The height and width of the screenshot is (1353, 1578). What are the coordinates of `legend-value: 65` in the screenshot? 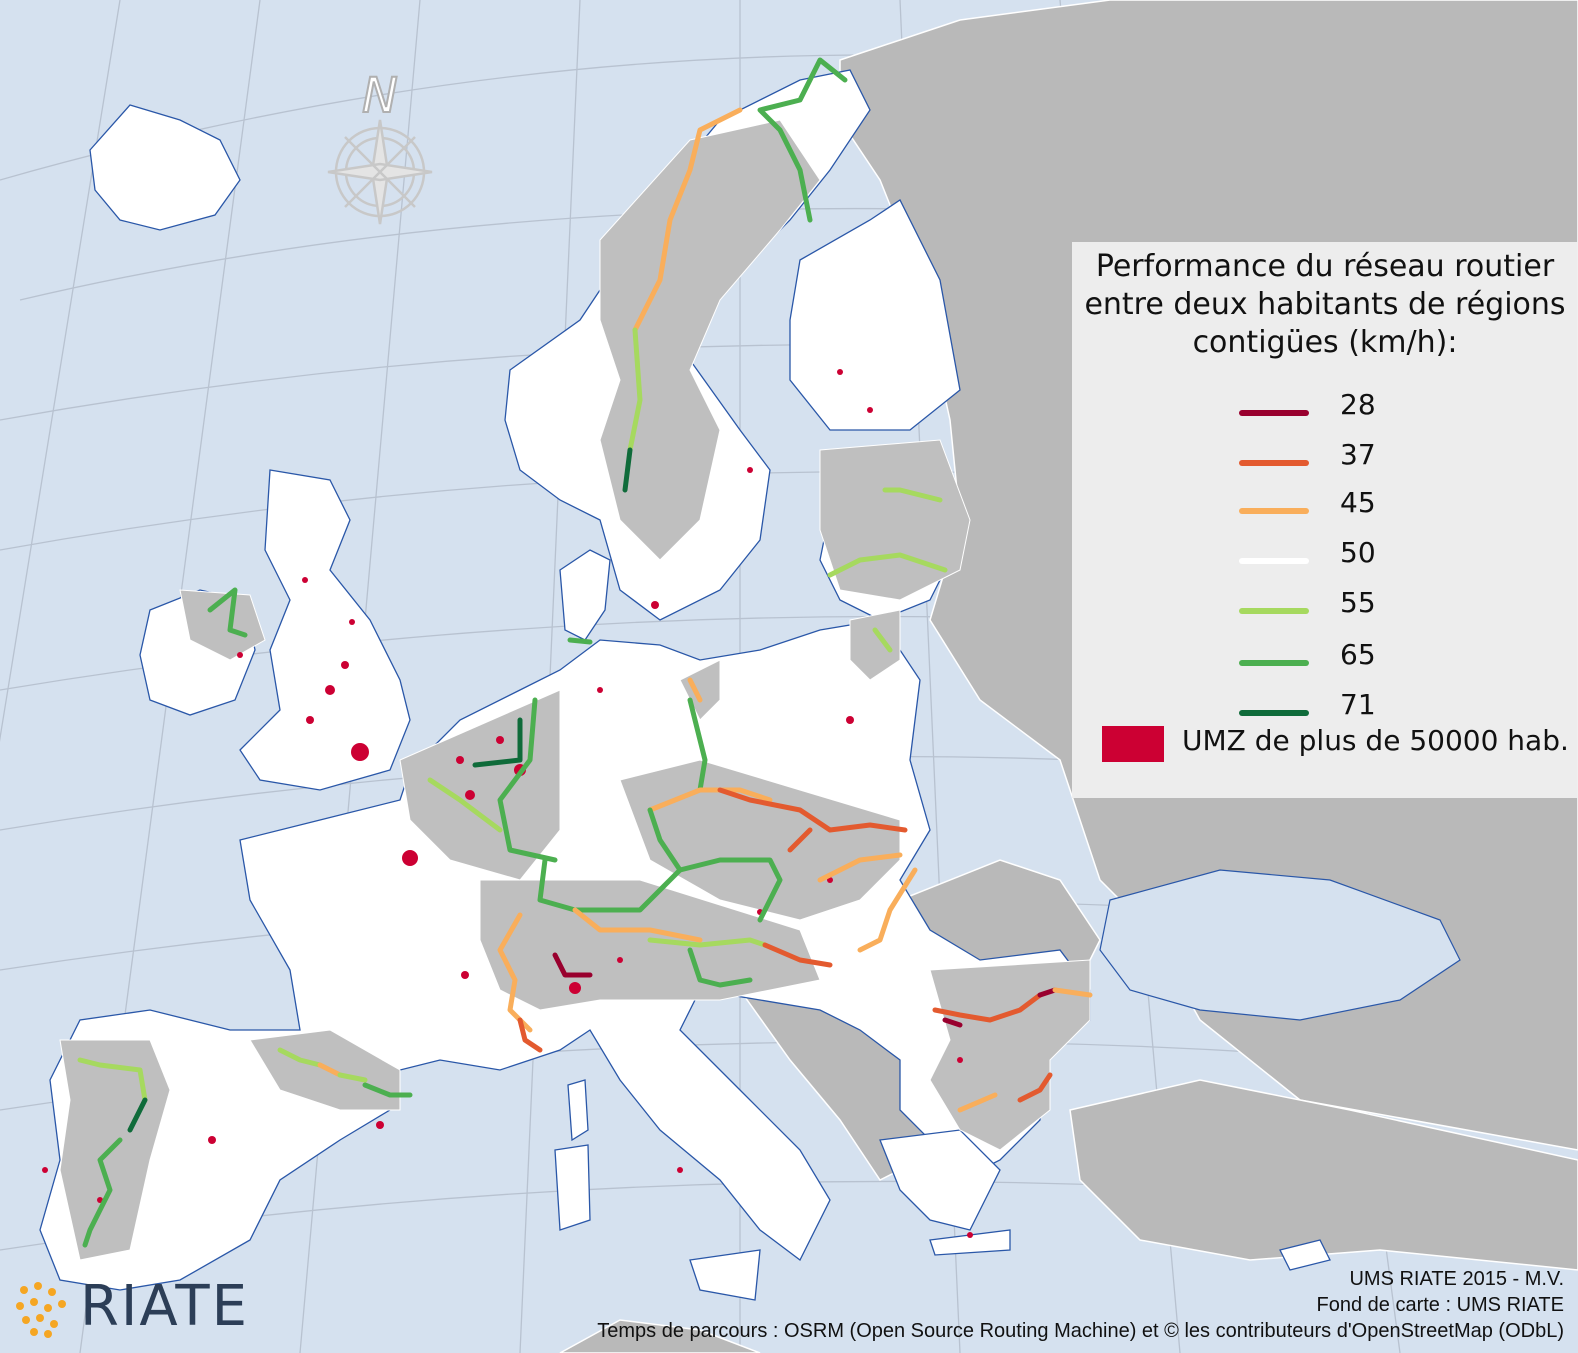 It's located at (1358, 654).